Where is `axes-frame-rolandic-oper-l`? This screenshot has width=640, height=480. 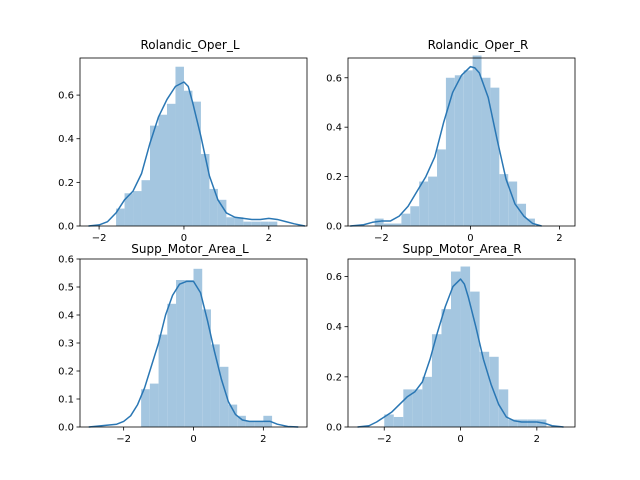 axes-frame-rolandic-oper-l is located at coordinates (193, 142).